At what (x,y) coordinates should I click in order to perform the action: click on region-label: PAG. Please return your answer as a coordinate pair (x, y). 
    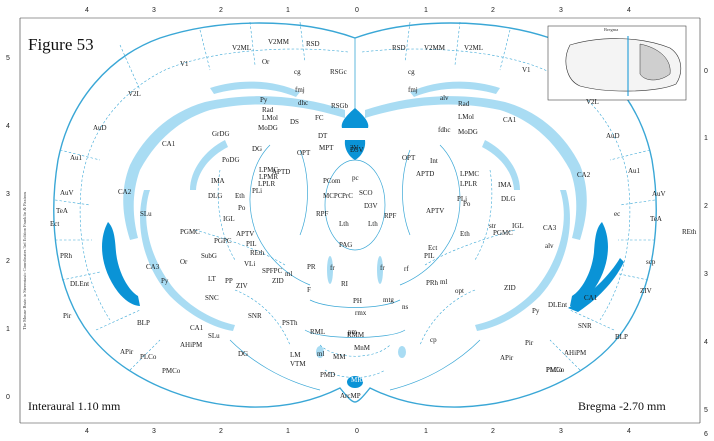
    Looking at the image, I should click on (345, 245).